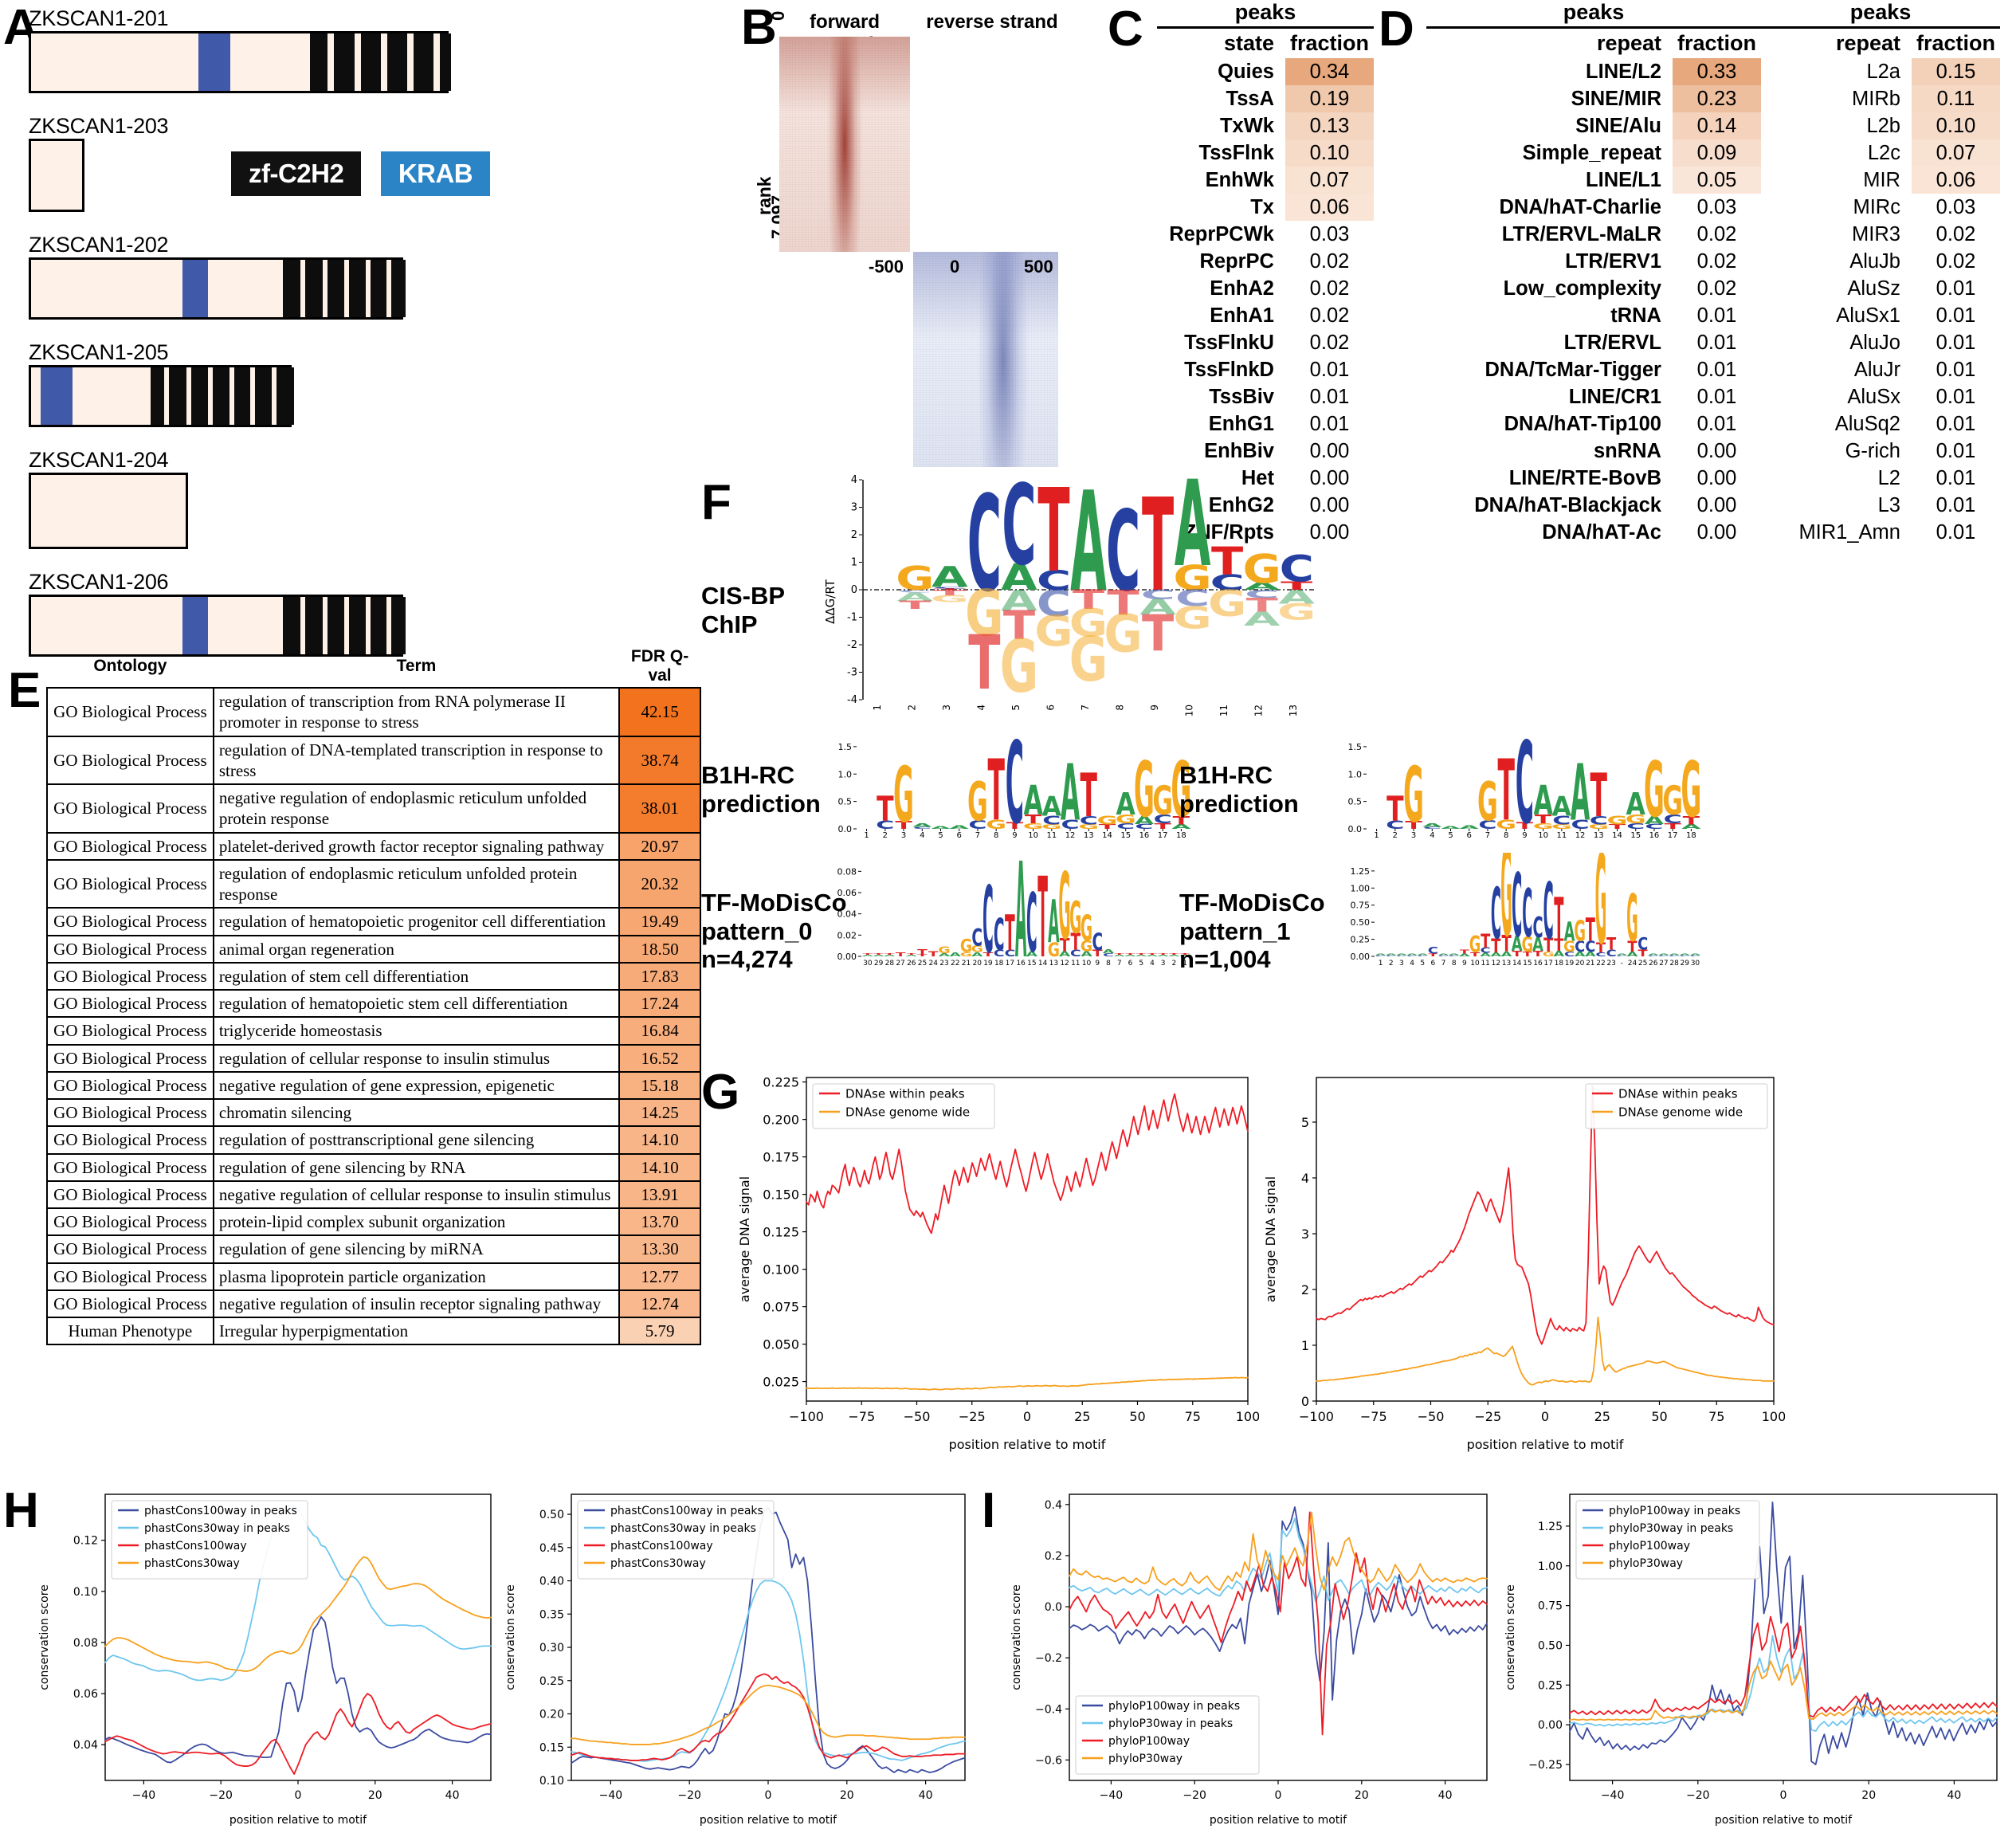  Describe the element at coordinates (1880, 180) in the screenshot. I see `table-row: MIR 0.06` at that location.